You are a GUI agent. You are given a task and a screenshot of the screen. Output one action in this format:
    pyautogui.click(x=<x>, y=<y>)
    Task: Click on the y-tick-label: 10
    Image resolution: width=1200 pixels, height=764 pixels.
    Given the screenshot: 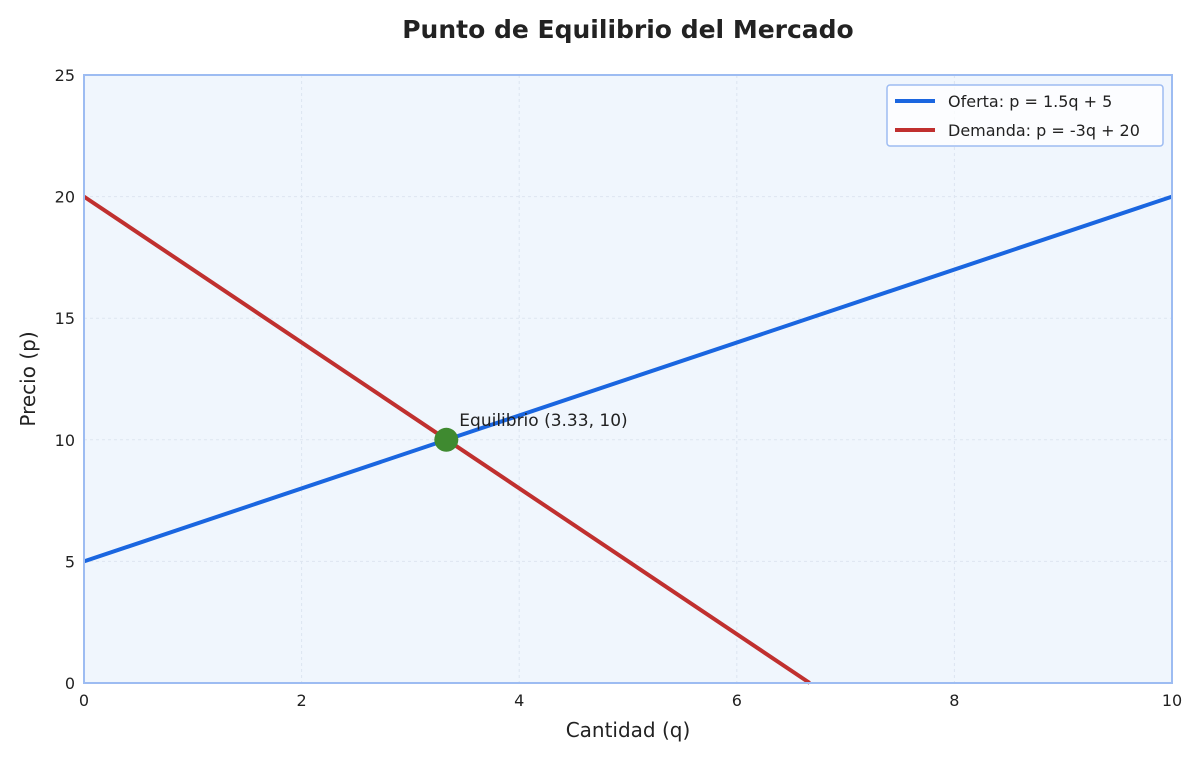 What is the action you would take?
    pyautogui.click(x=65, y=440)
    